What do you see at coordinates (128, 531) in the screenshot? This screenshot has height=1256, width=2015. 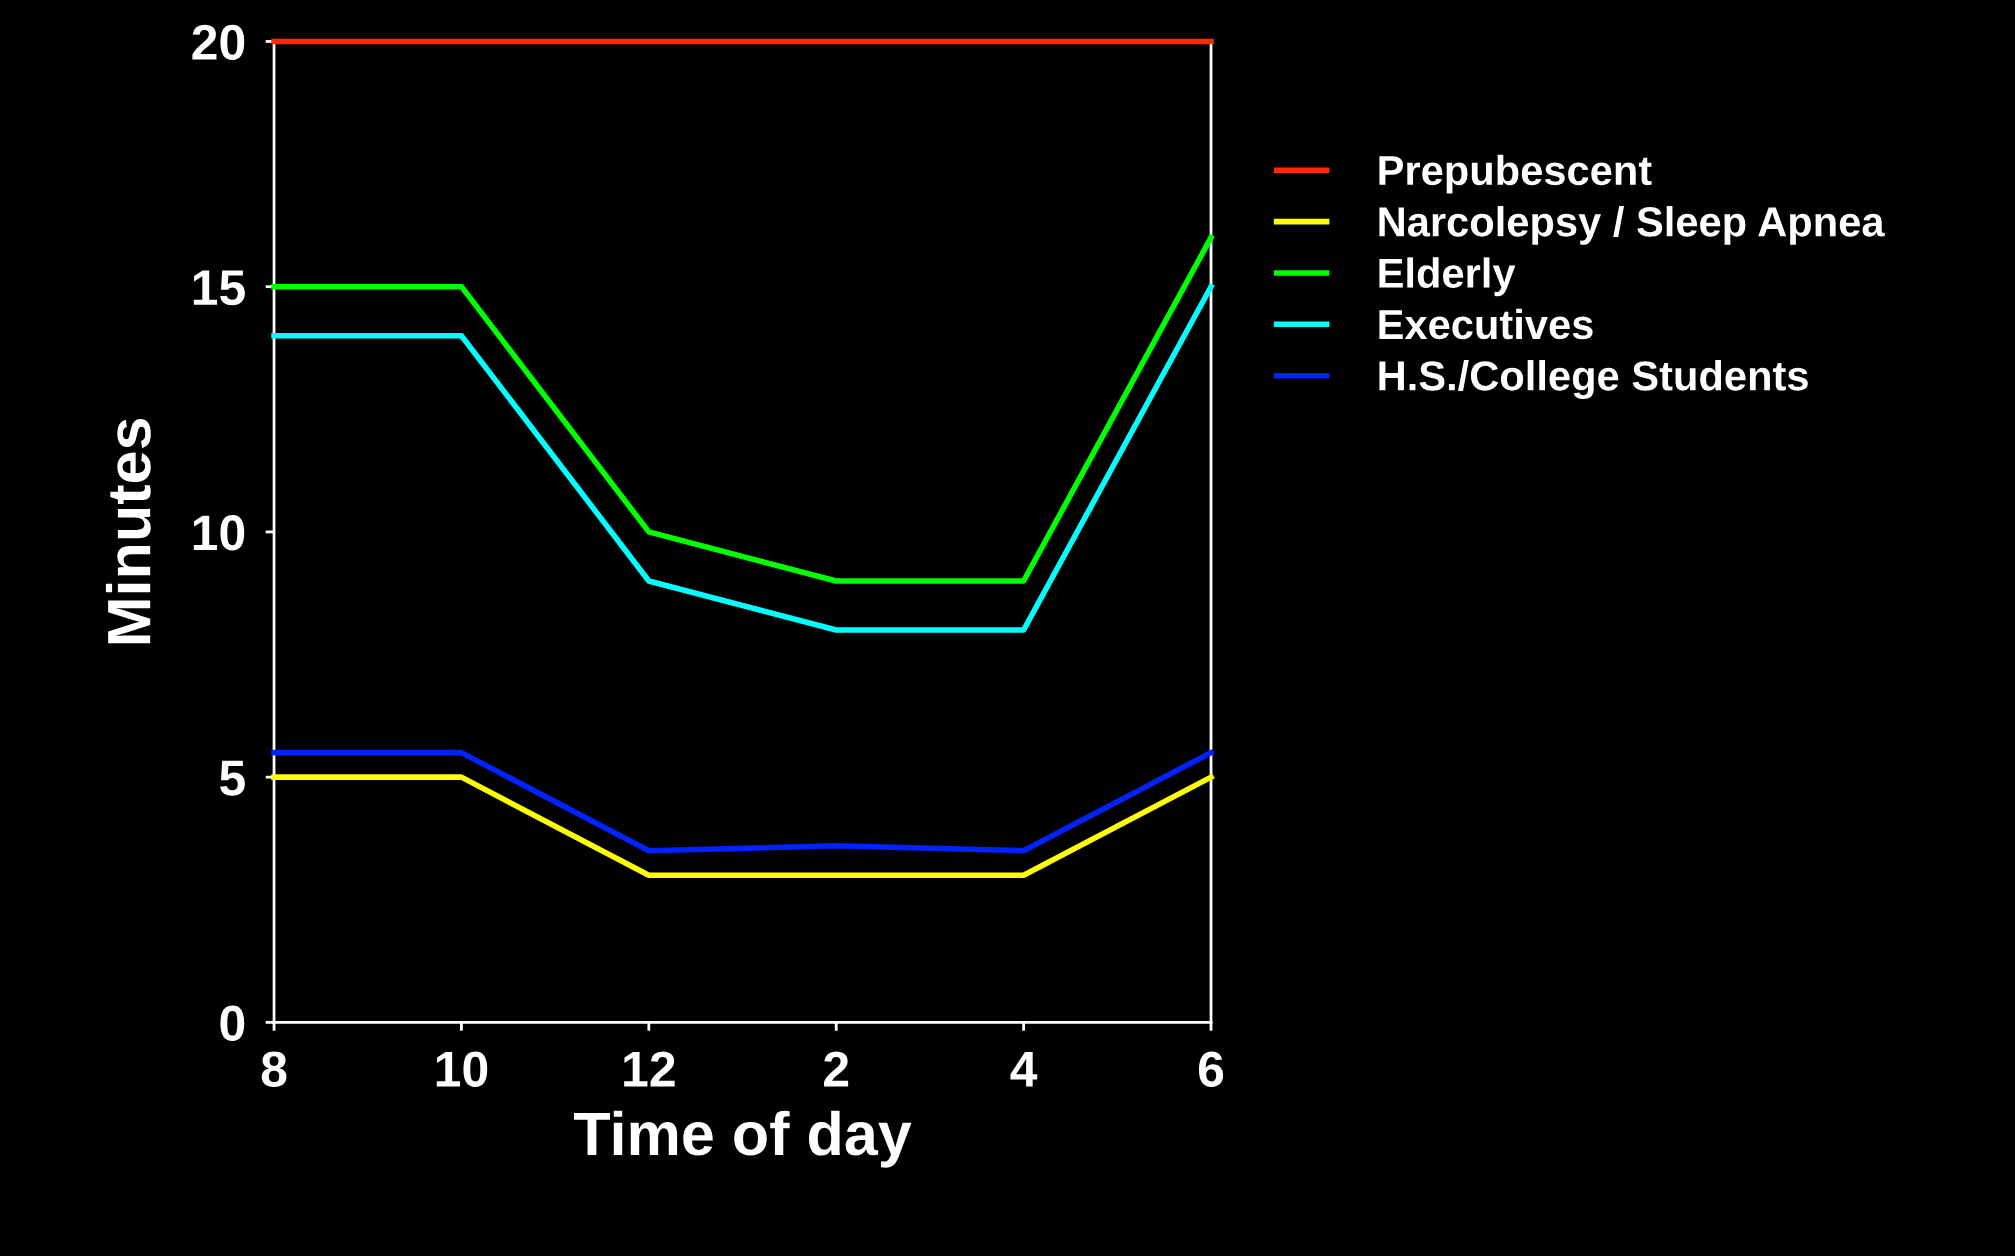 I see `y-axis-title: Minutes` at bounding box center [128, 531].